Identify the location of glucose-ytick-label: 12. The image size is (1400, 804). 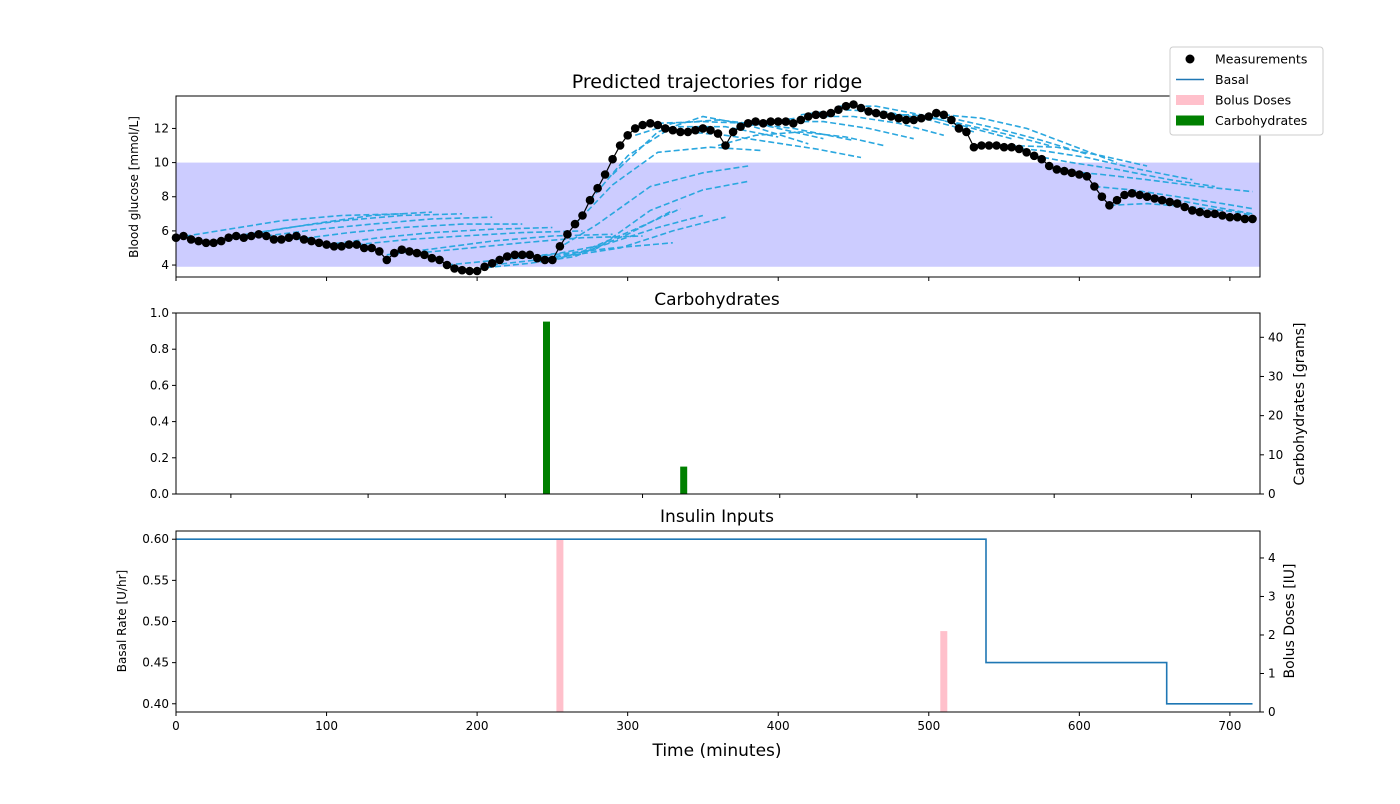
(161, 128).